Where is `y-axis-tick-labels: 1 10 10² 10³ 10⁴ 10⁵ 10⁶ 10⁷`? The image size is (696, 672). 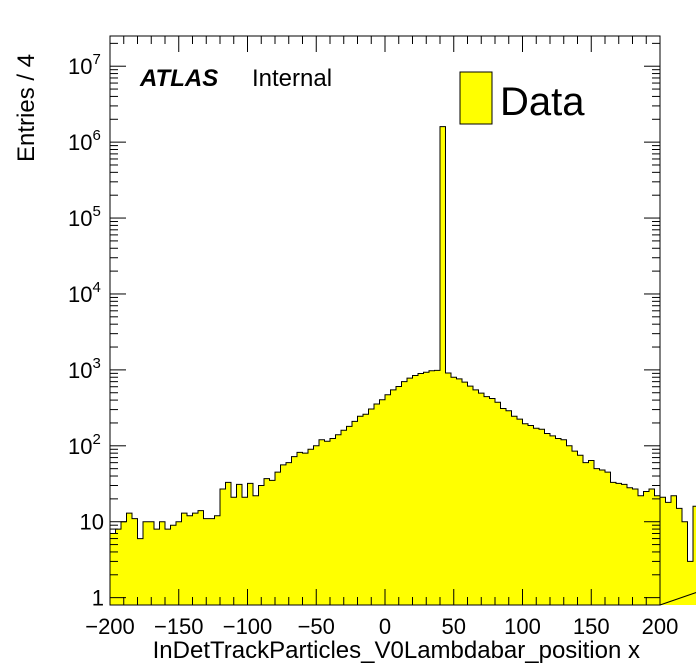 y-axis-tick-labels: 1 10 10² 10³ 10⁴ 10⁵ 10⁶ 10⁷ is located at coordinates (86, 330).